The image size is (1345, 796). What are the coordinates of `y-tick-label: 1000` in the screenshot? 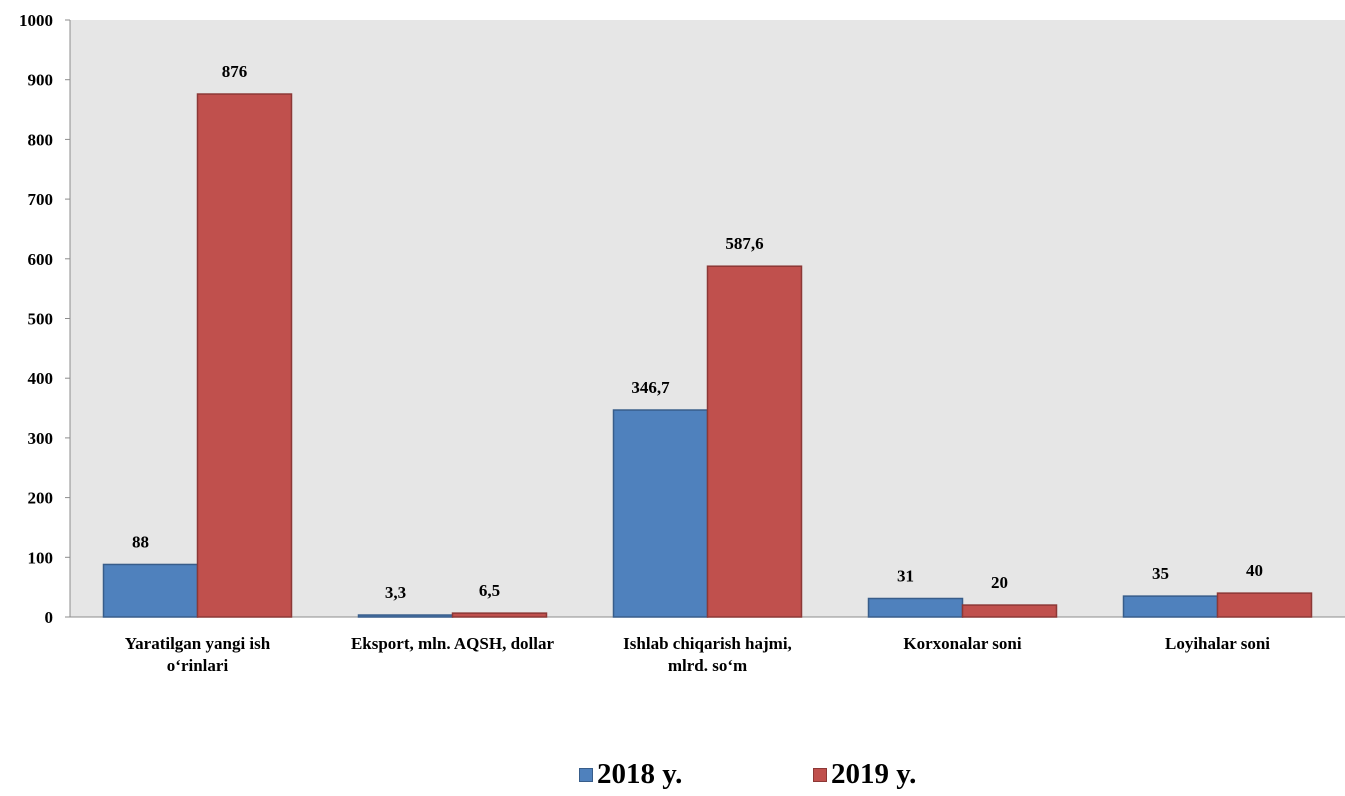 It's located at (36, 20).